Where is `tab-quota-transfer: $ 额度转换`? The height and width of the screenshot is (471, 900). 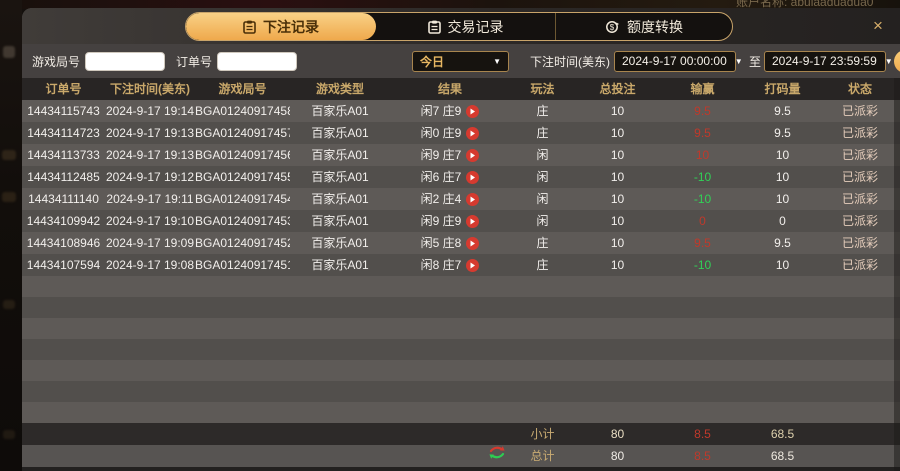
tab-quota-transfer: $ 额度转换 is located at coordinates (643, 26).